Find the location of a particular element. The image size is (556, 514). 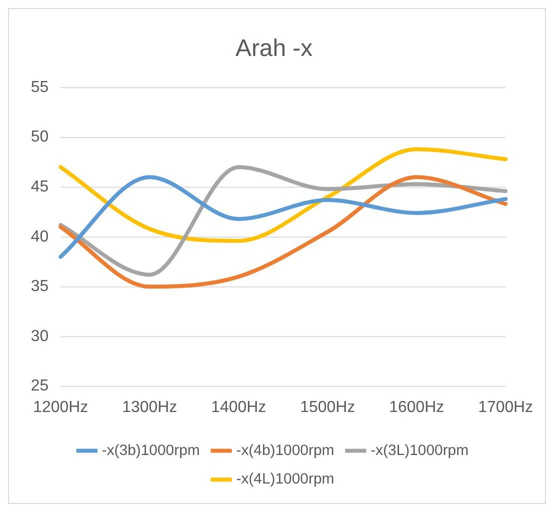

y-tick-label: 30 is located at coordinates (39, 336).